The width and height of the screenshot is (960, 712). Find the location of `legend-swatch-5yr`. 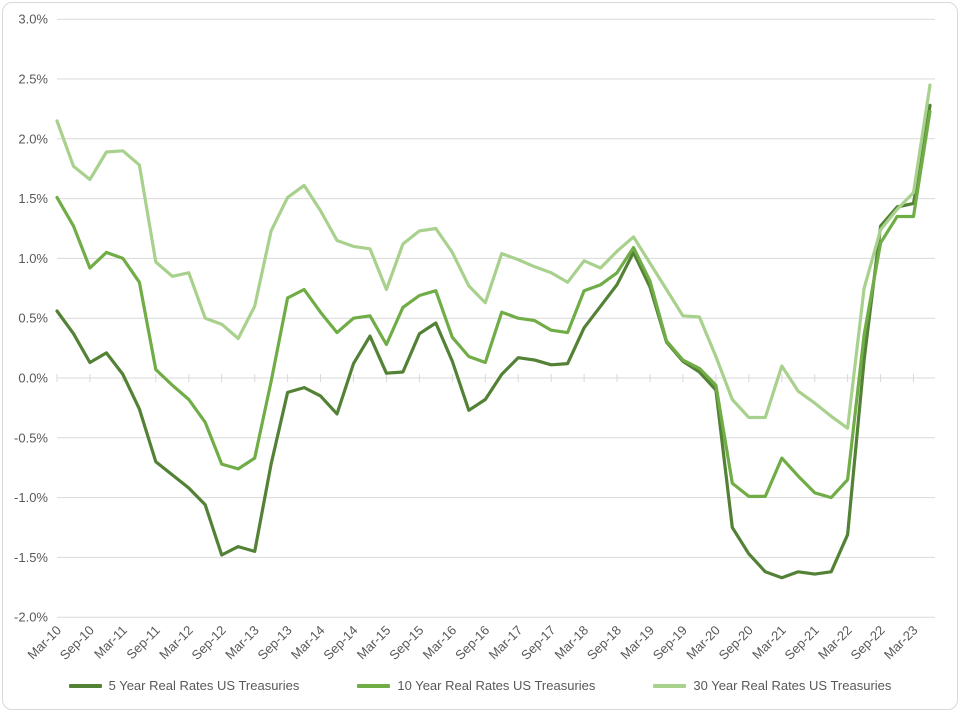

legend-swatch-5yr is located at coordinates (85, 685).